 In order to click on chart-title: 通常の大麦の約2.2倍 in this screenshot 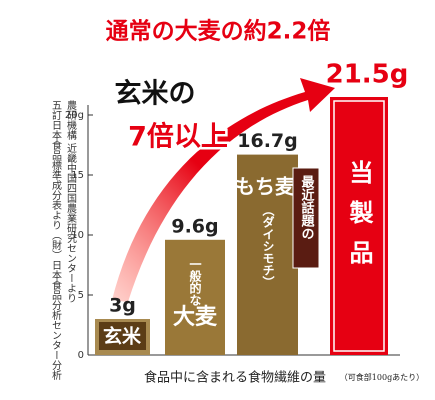, I will do `click(218, 31)`.